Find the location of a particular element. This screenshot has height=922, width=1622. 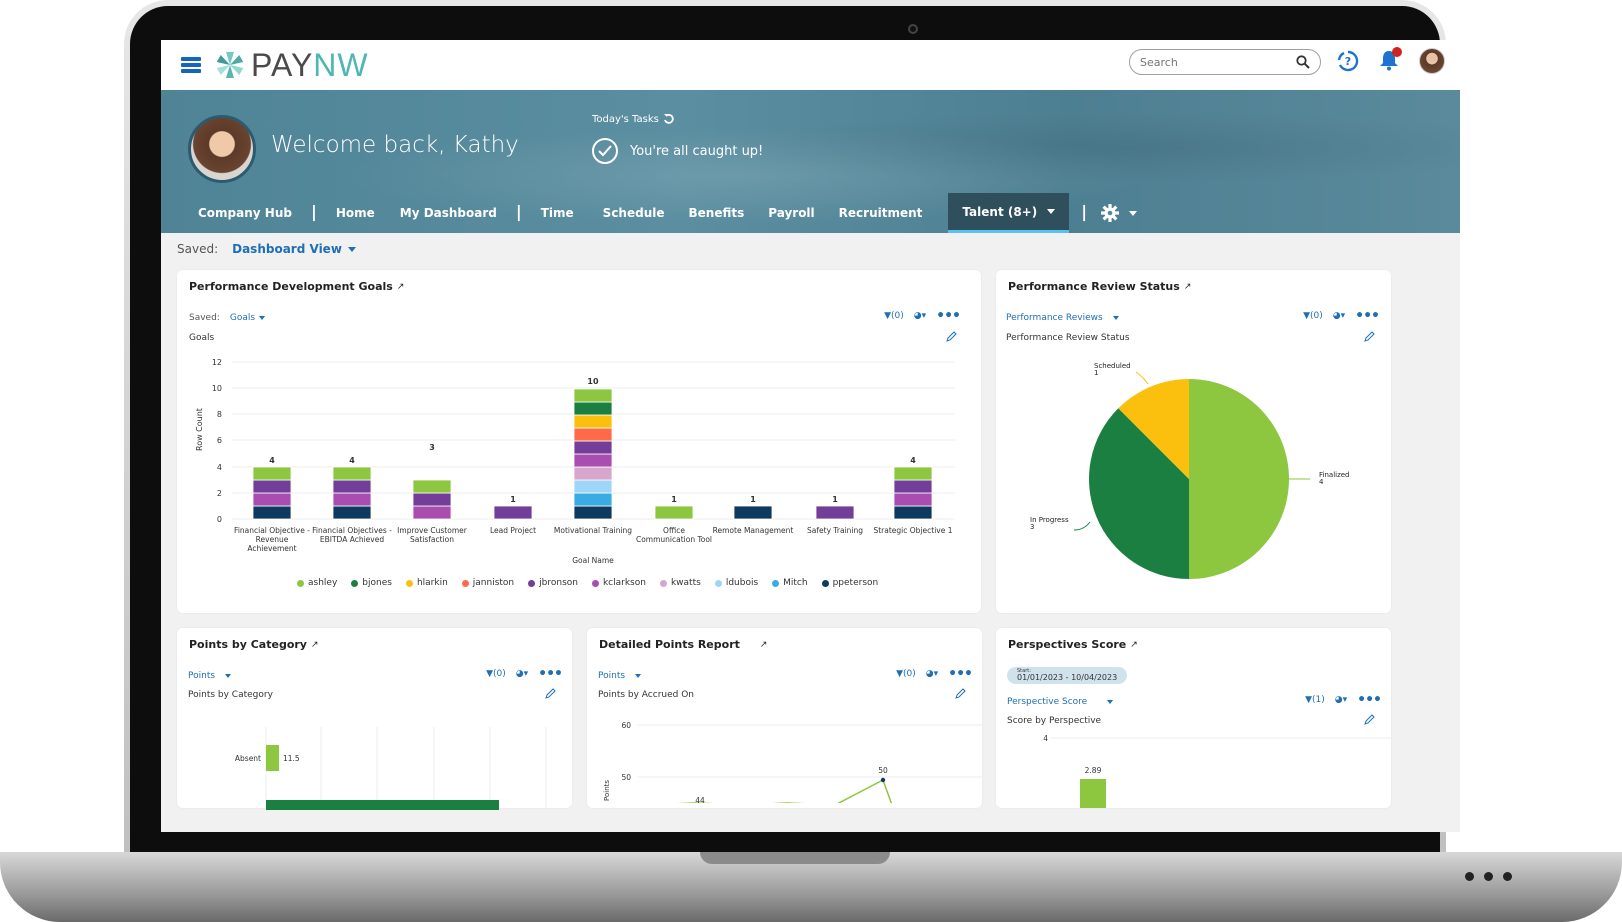

svg-text: Scheduled is located at coordinates (1112, 366).